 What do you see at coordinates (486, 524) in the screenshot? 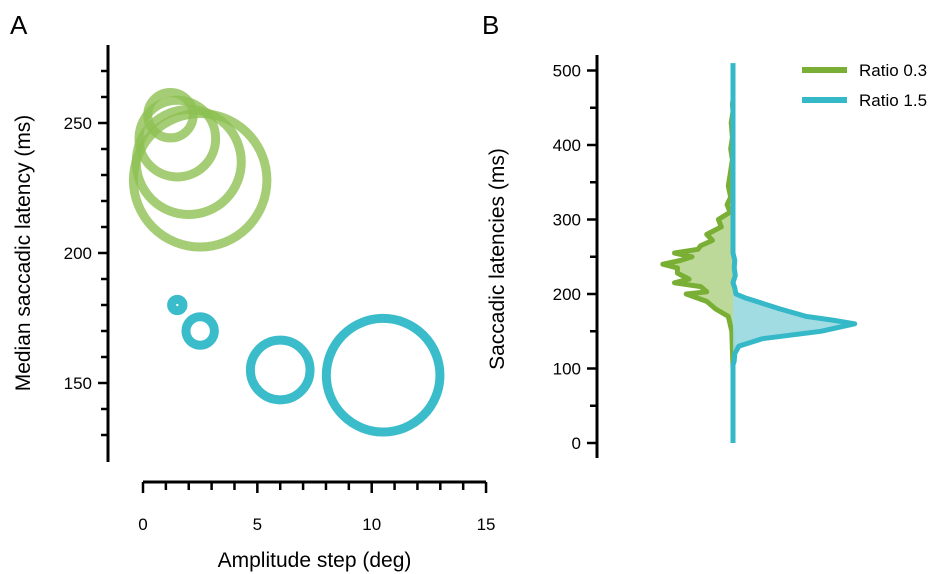
I see `panel-a-x-tick-label: 15` at bounding box center [486, 524].